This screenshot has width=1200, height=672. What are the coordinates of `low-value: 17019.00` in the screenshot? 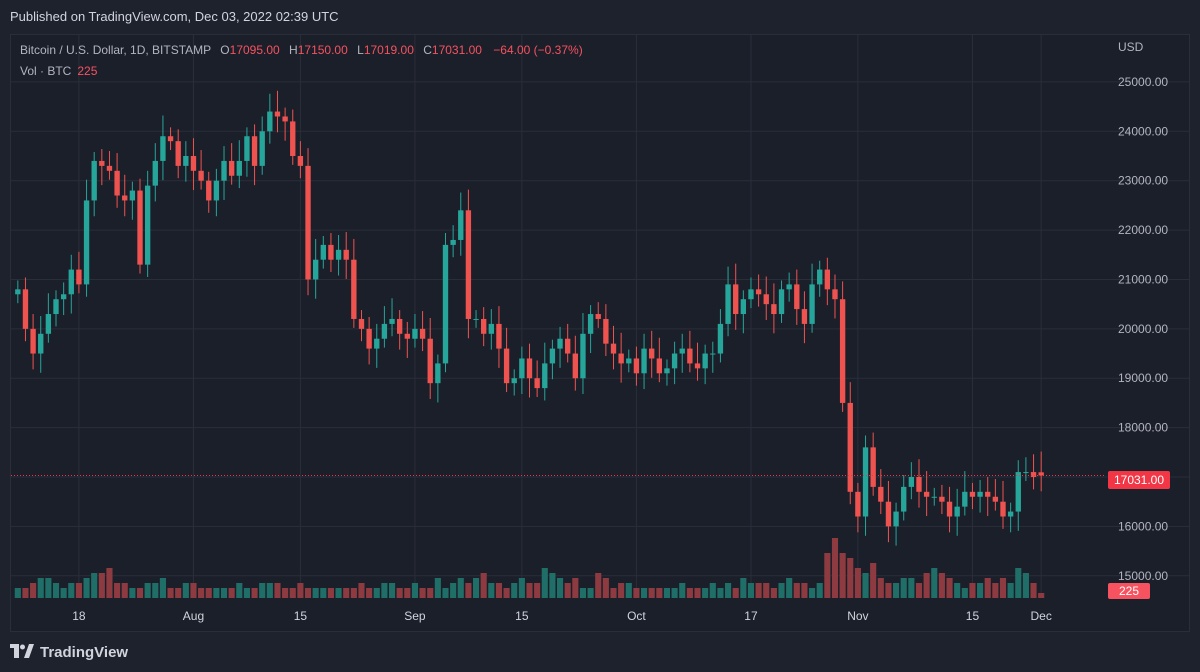 It's located at (388, 50).